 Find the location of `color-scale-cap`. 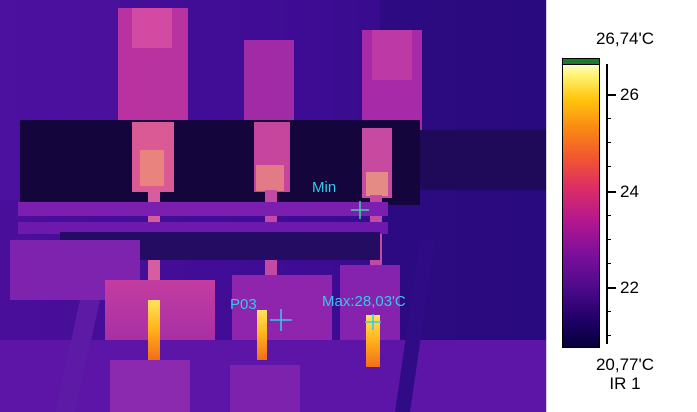

color-scale-cap is located at coordinates (581, 61).